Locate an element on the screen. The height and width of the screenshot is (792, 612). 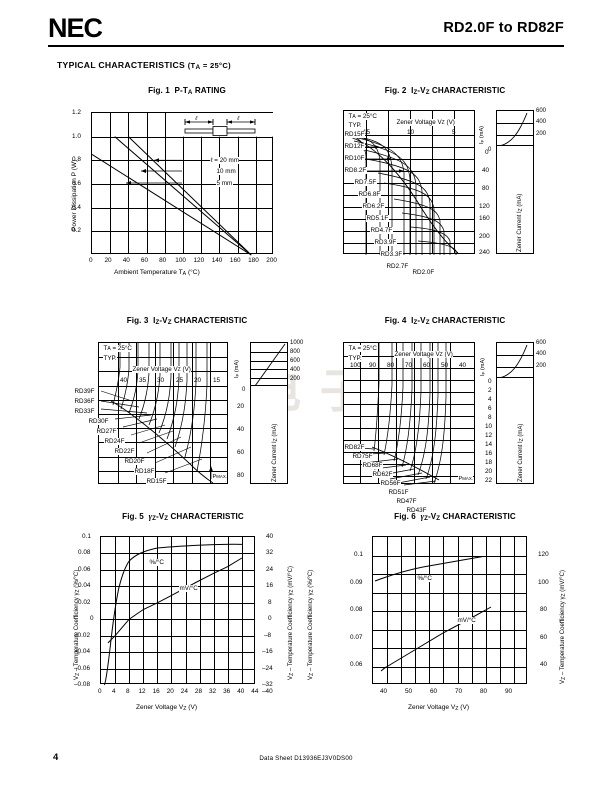
figure-5-xtick: 0 is located at coordinates (100, 691).